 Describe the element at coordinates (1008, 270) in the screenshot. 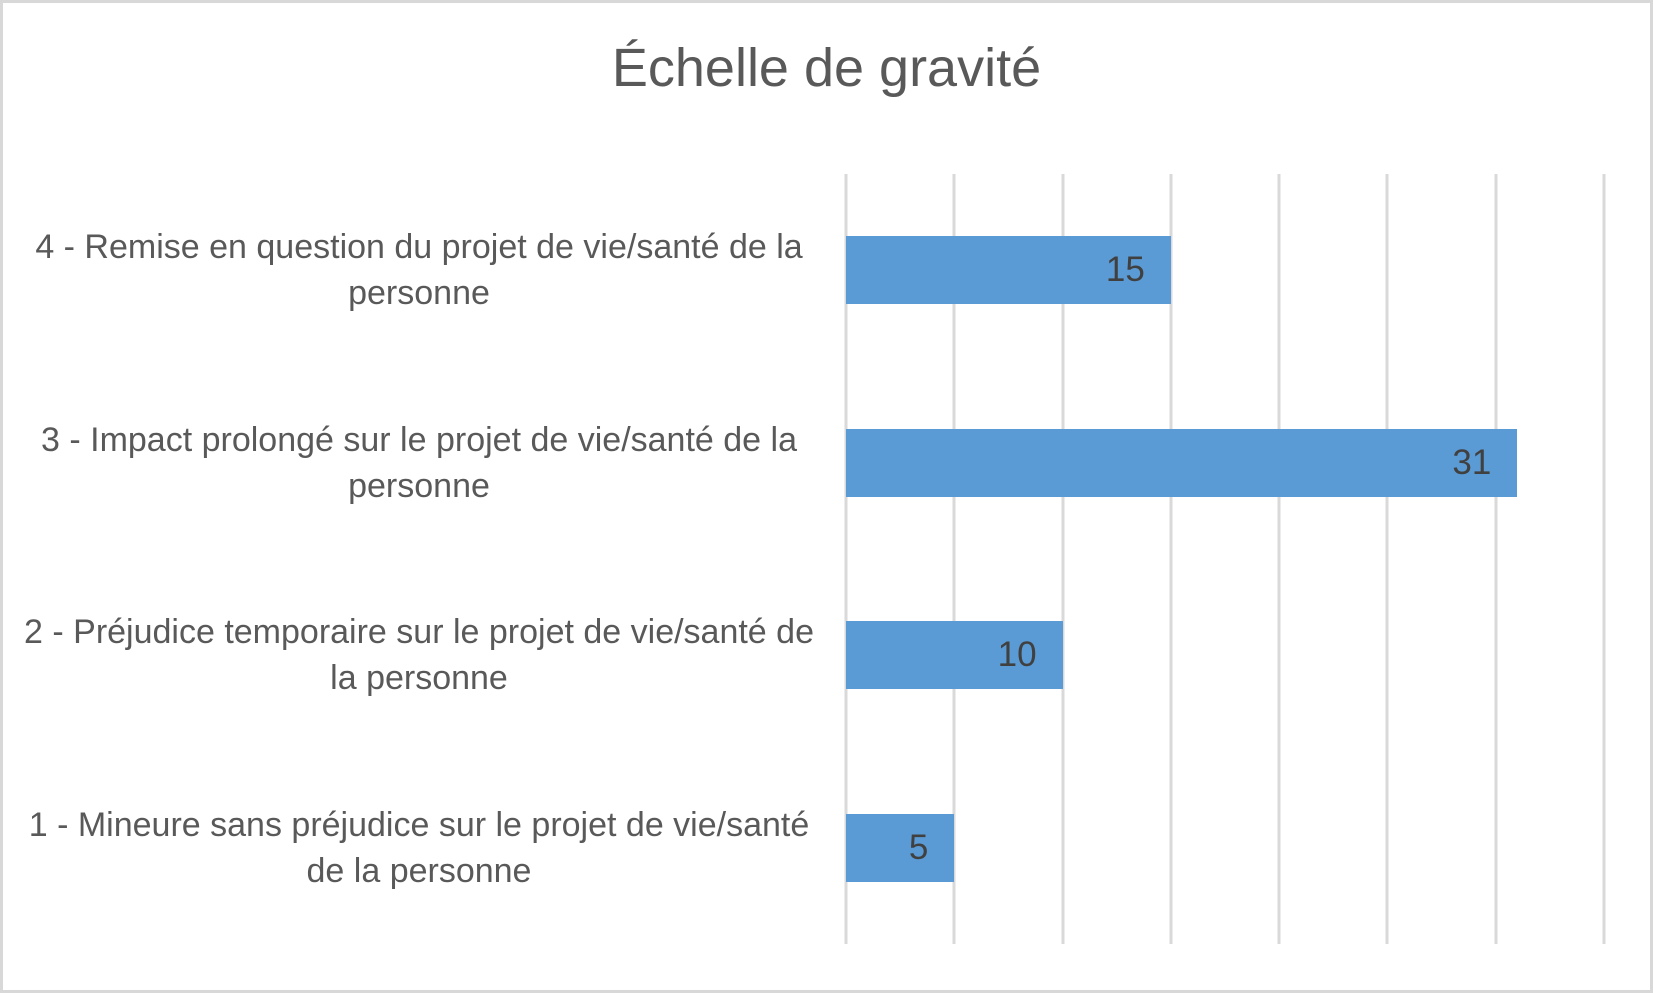

I see `bar: 15` at that location.